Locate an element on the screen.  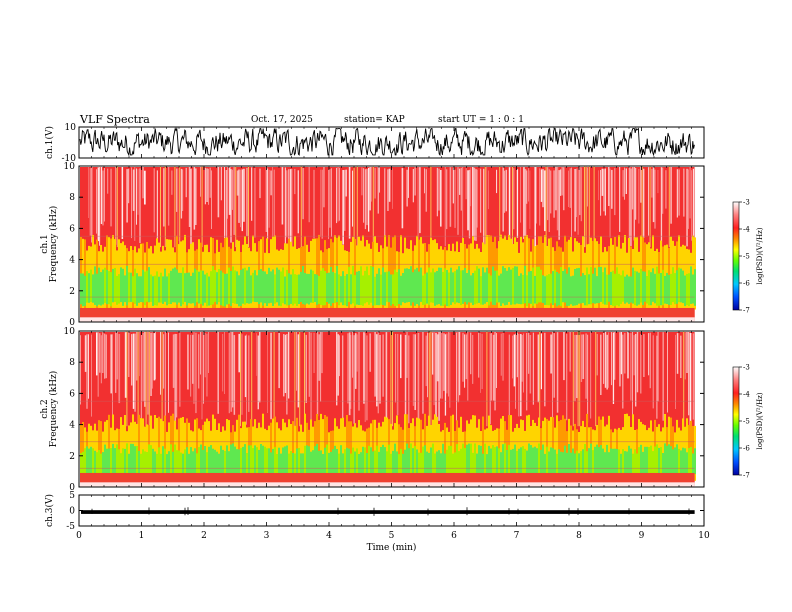
ch1-waveform-y-tick-label: -10 is located at coordinates (69, 159).